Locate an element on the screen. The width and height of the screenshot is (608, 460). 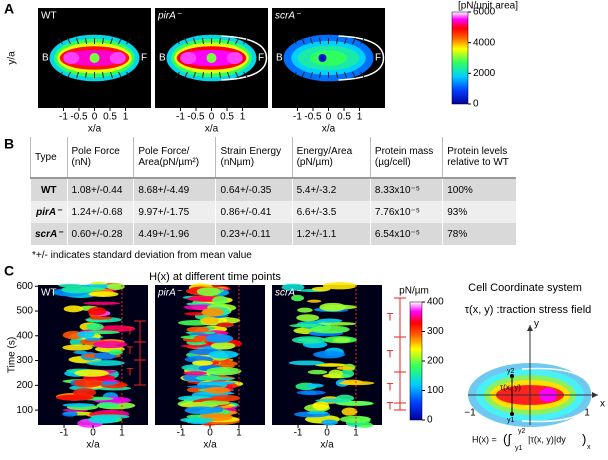
front-label: F is located at coordinates (378, 58).